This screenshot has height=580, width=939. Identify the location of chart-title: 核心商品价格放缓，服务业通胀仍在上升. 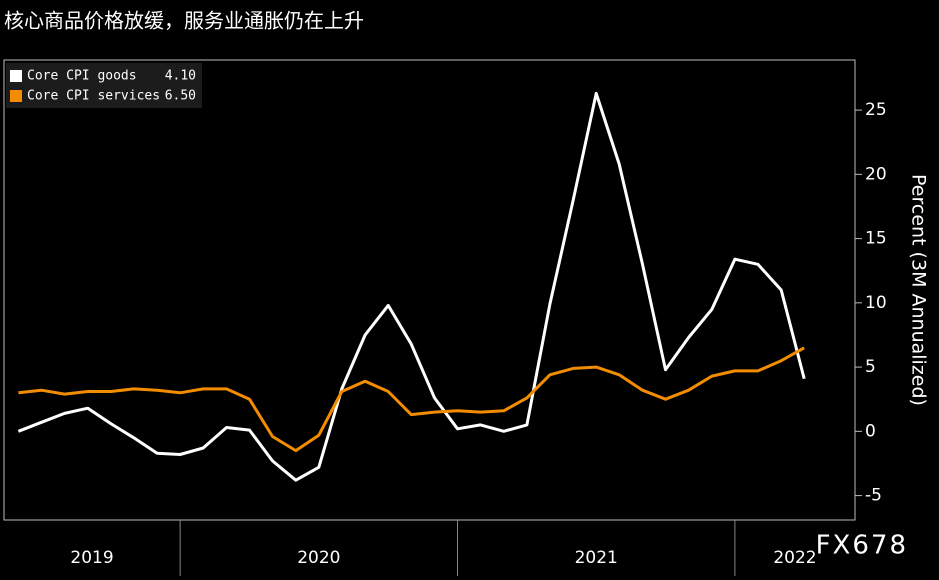
(184, 21).